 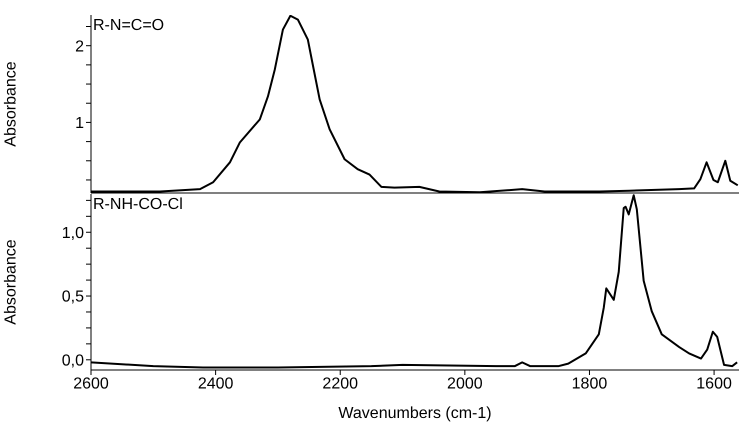 What do you see at coordinates (465, 383) in the screenshot?
I see `x-tick-label: 2000` at bounding box center [465, 383].